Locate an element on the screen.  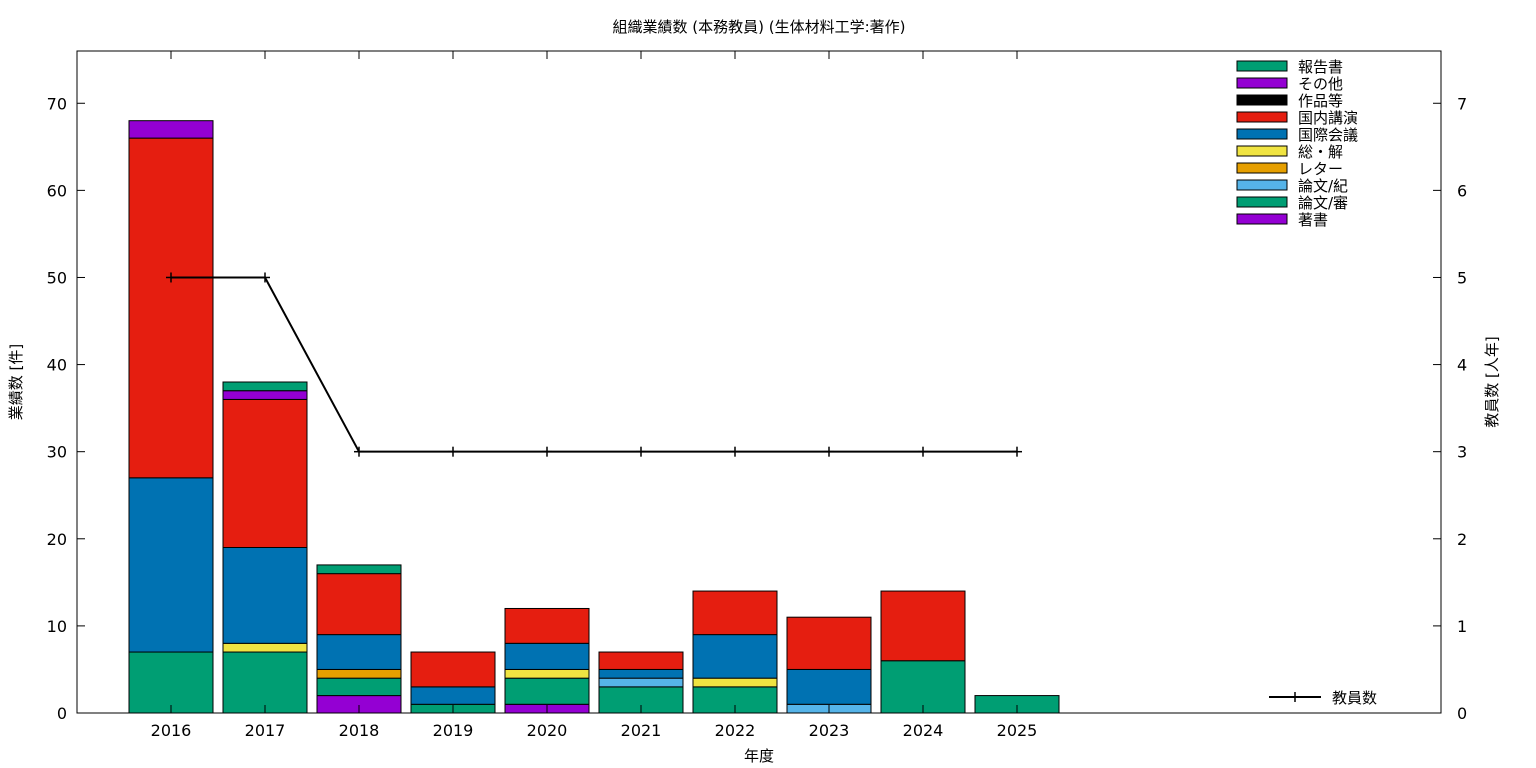
y2-tick-label: 7 is located at coordinates (1462, 103).